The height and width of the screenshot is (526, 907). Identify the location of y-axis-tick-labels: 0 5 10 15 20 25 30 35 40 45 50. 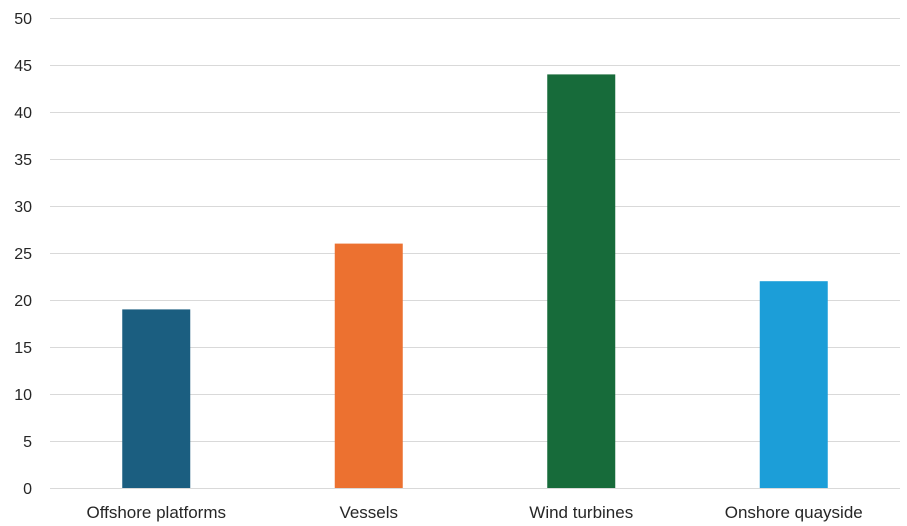
(23, 254).